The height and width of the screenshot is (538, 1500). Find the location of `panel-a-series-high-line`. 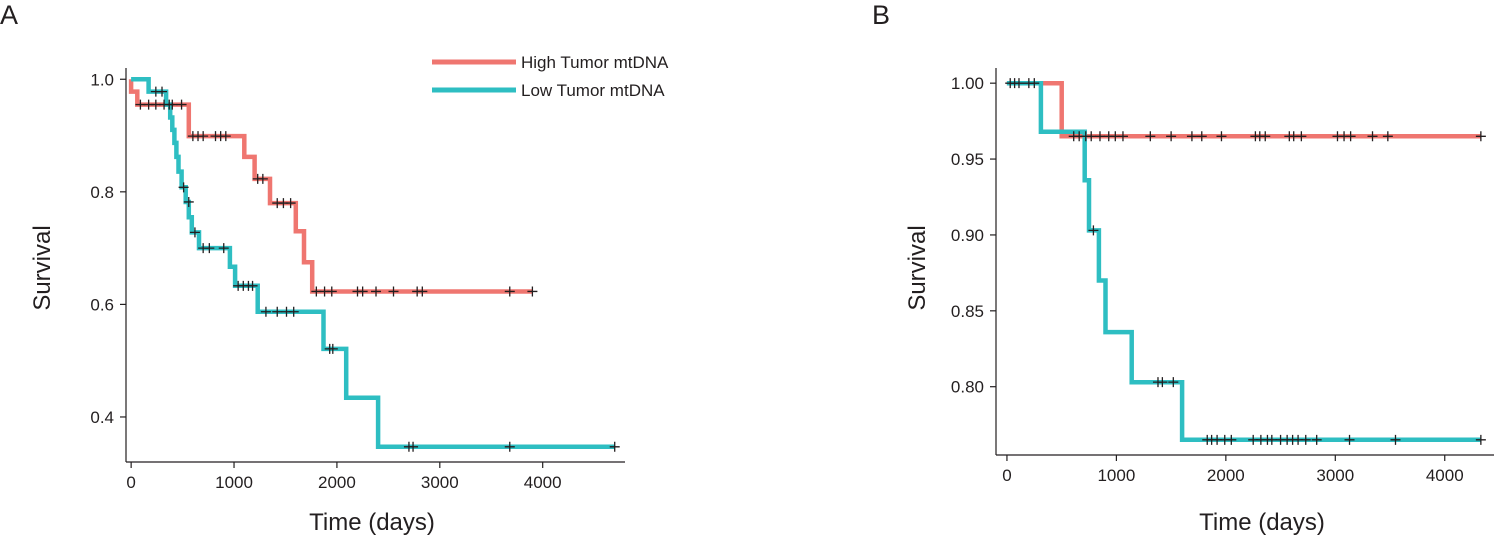

panel-a-series-high-line is located at coordinates (330, 186).